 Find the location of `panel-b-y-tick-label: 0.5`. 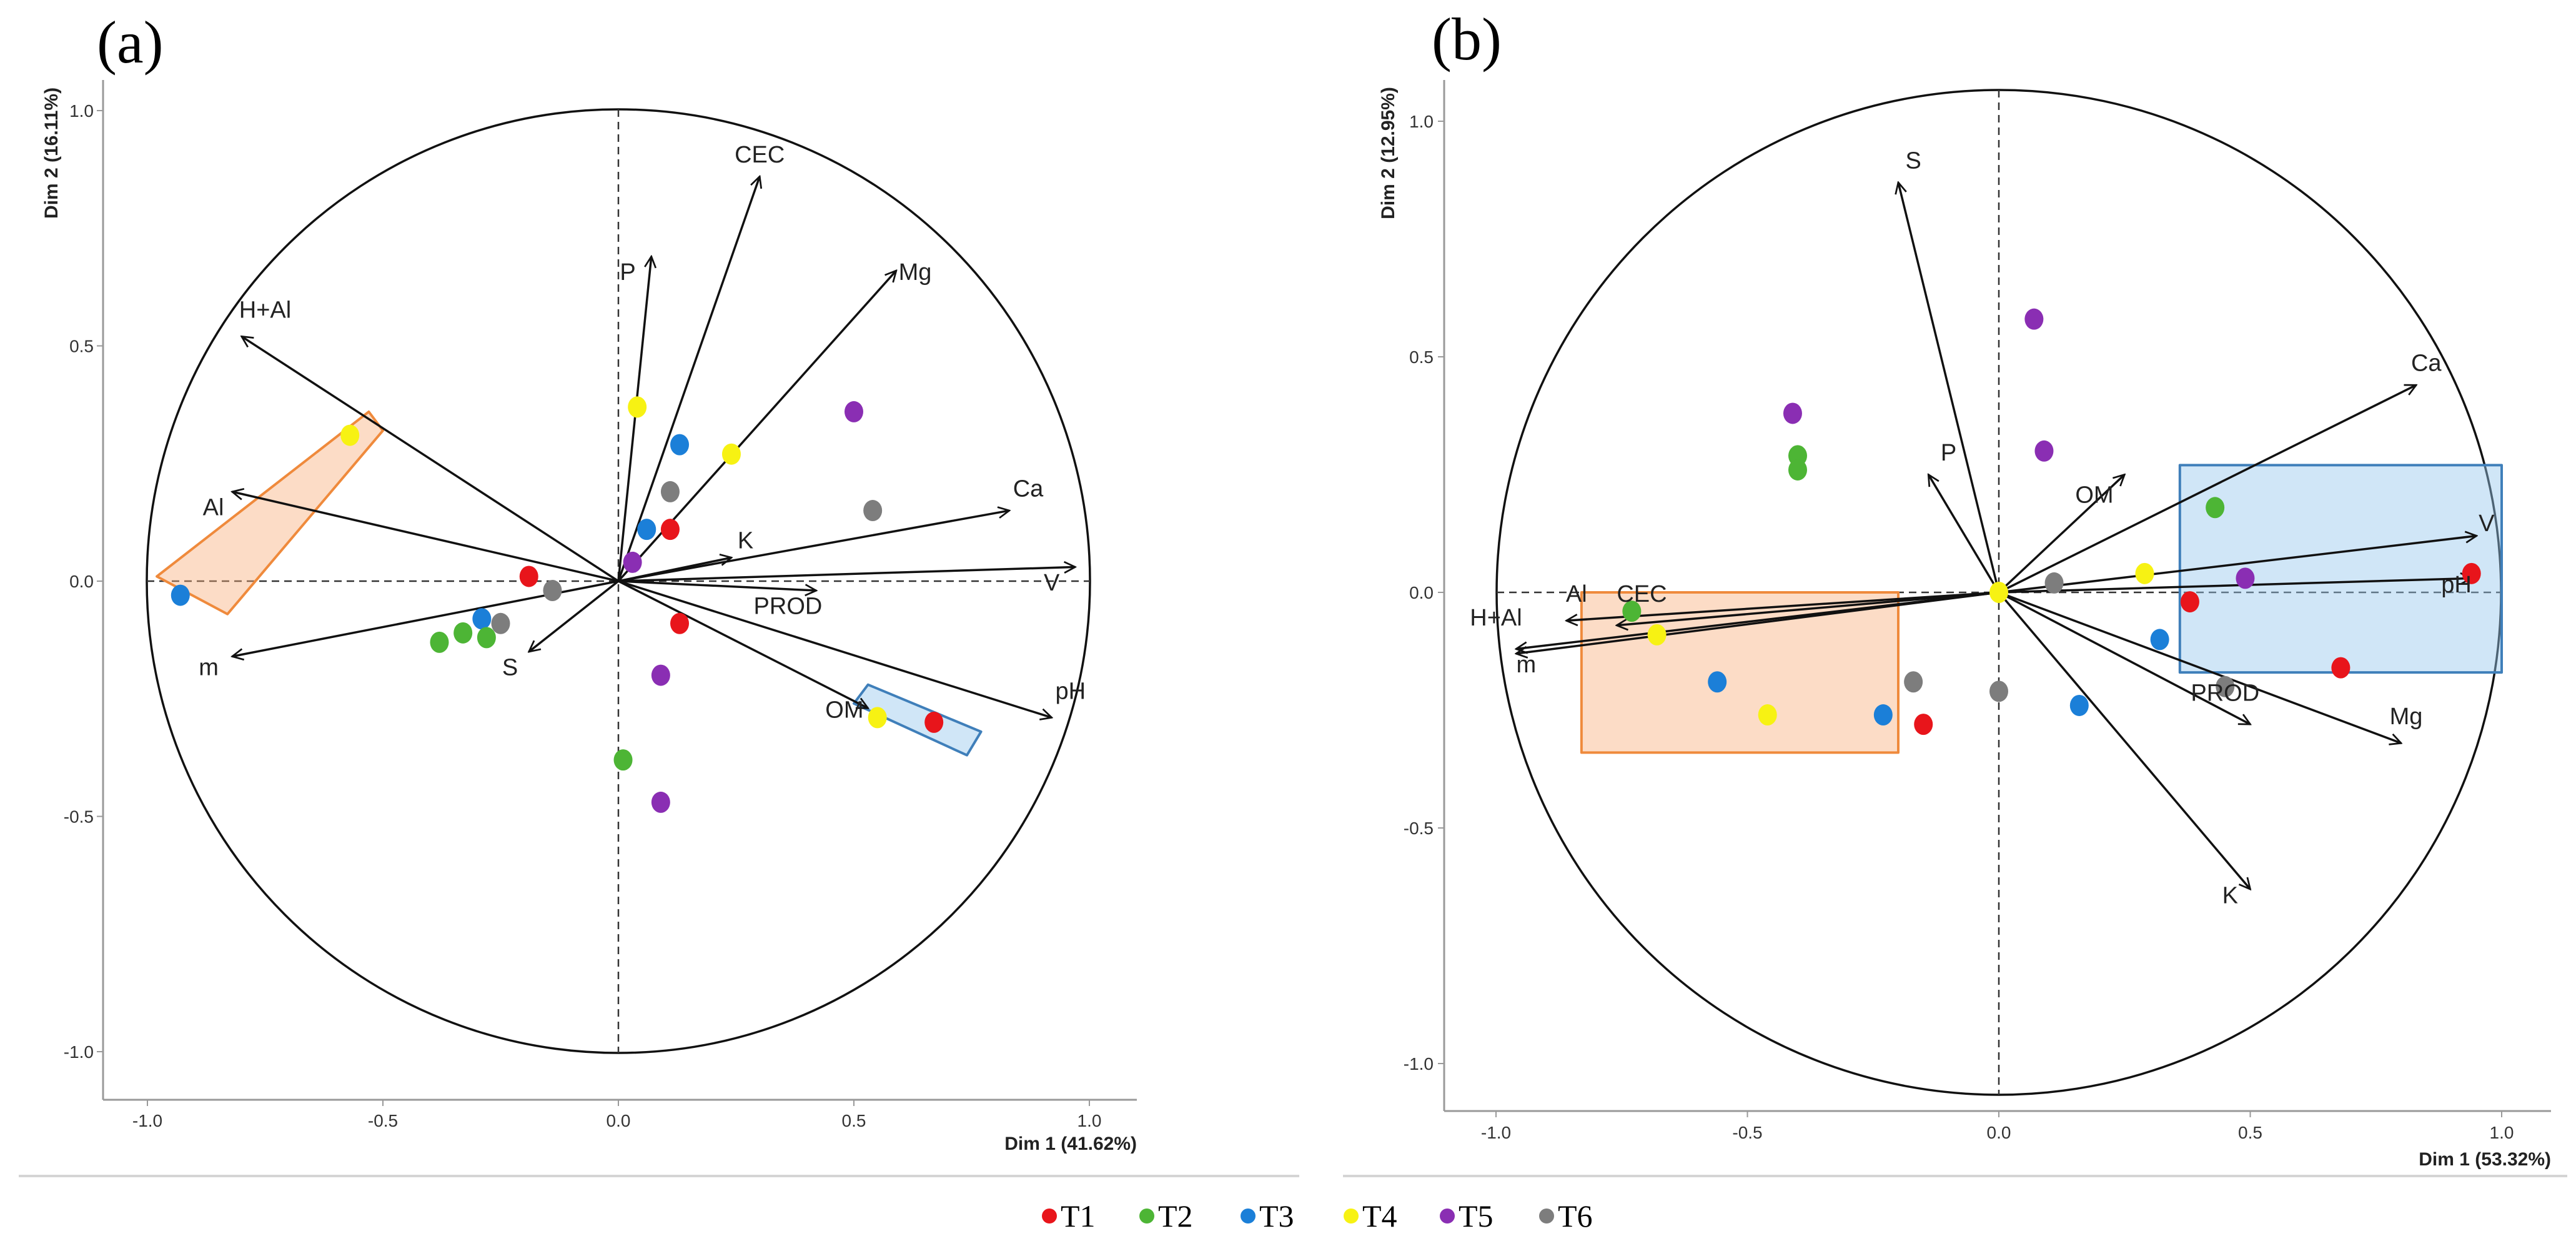

panel-b-y-tick-label: 0.5 is located at coordinates (1421, 357).